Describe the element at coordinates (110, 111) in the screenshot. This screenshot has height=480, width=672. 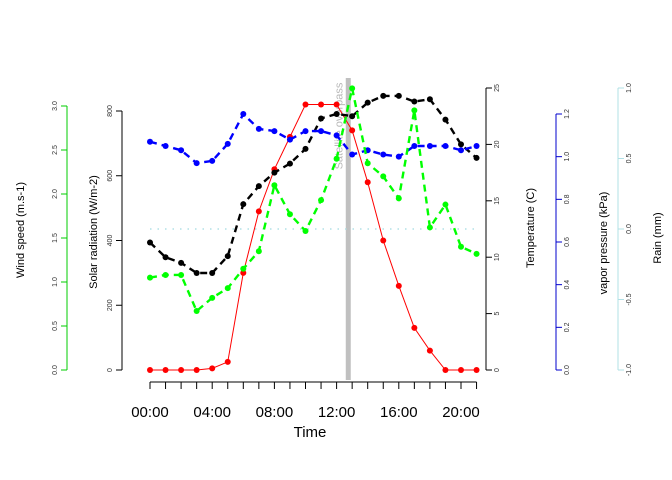
I see `solar-tick-label: 800` at that location.